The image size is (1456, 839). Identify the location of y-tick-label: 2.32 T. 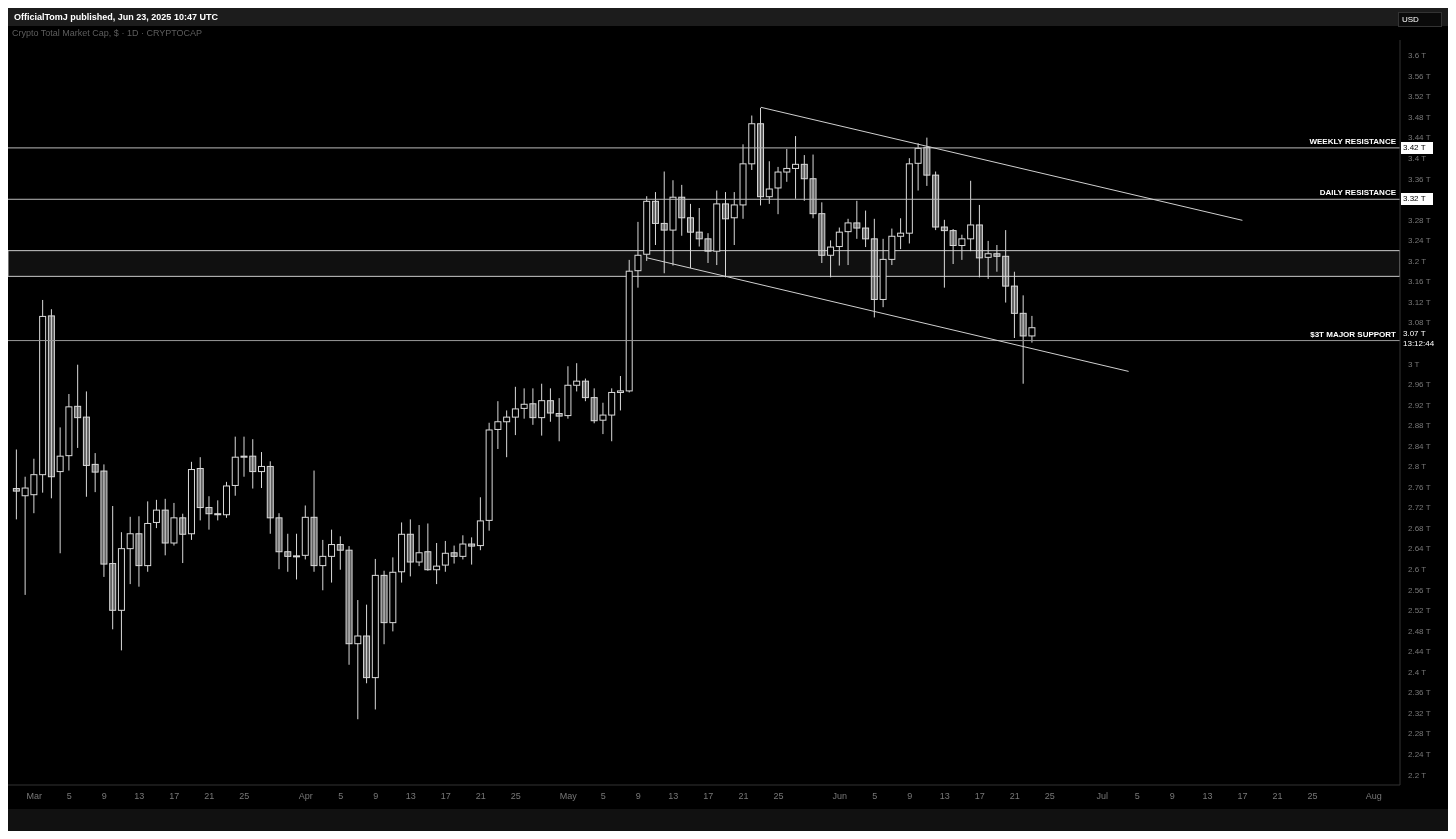
(1419, 713).